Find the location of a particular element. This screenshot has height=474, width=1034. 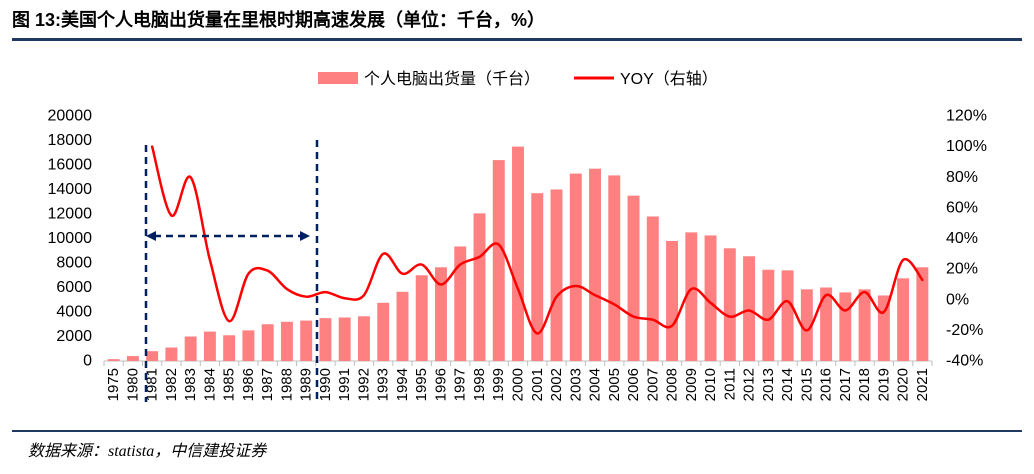

x-axis-tick-label: 2009 is located at coordinates (691, 384).